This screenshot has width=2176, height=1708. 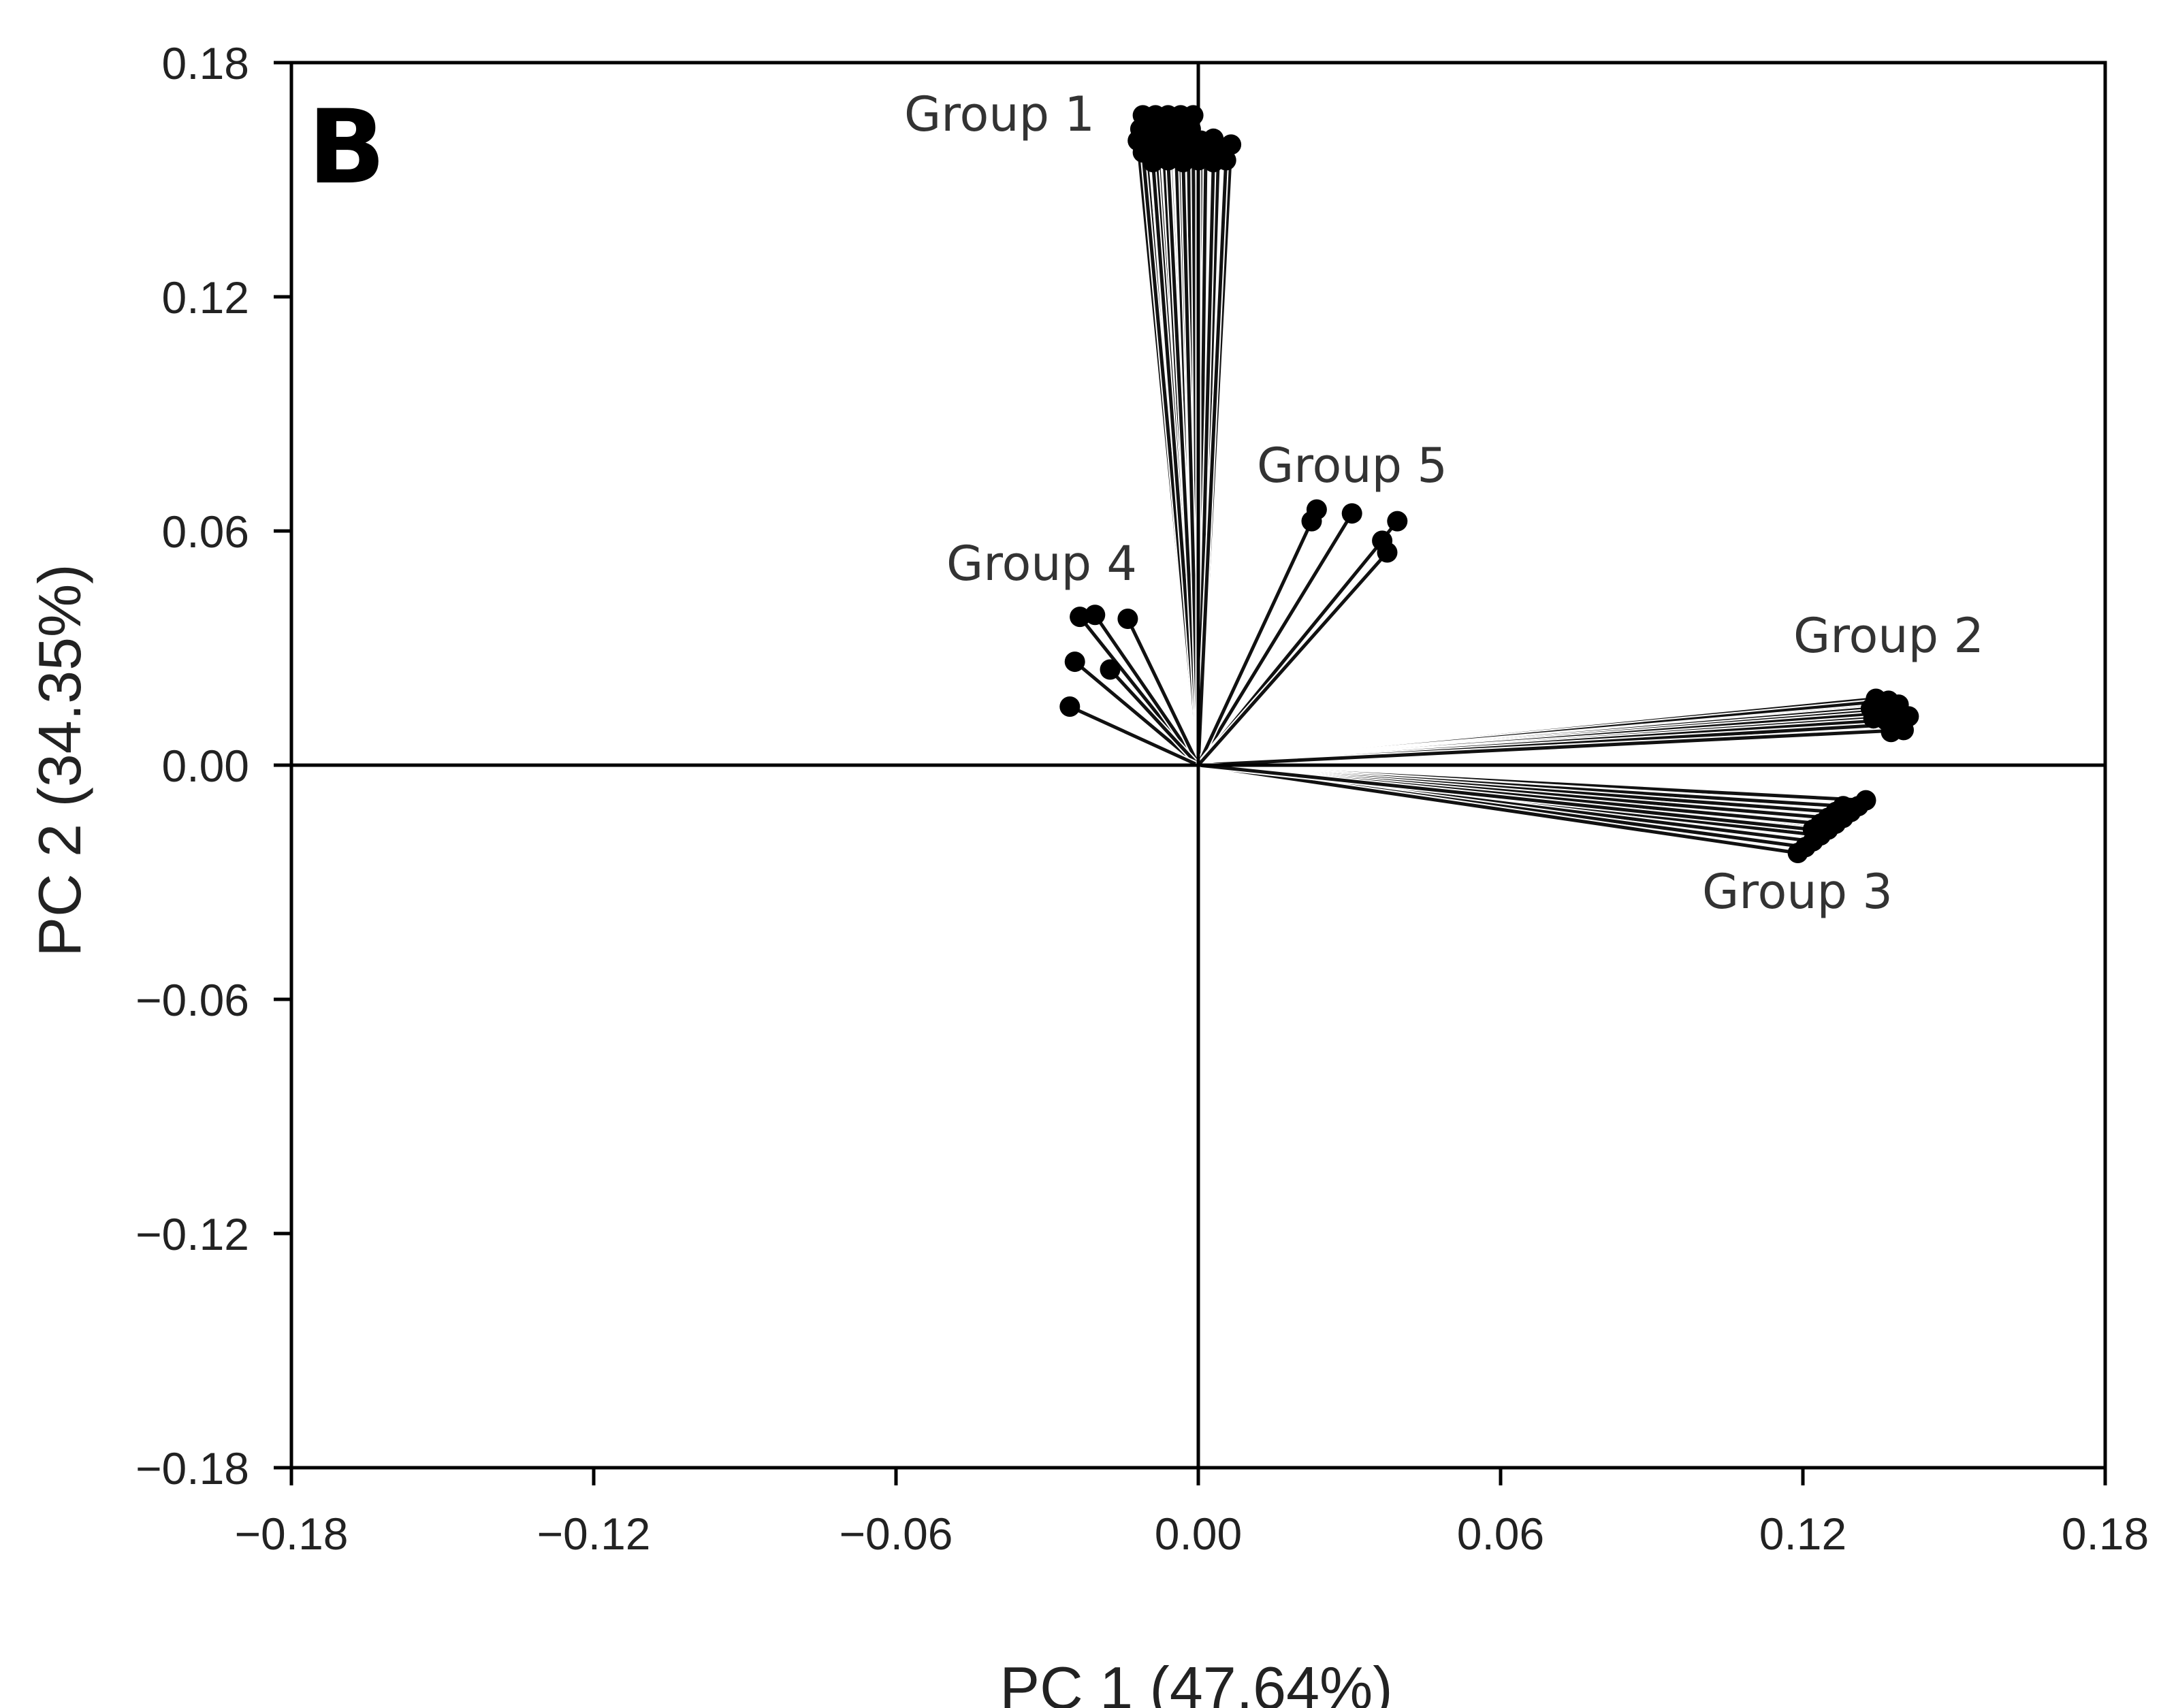 I want to click on x-tick-label-7: 0.18, so click(x=2105, y=1534).